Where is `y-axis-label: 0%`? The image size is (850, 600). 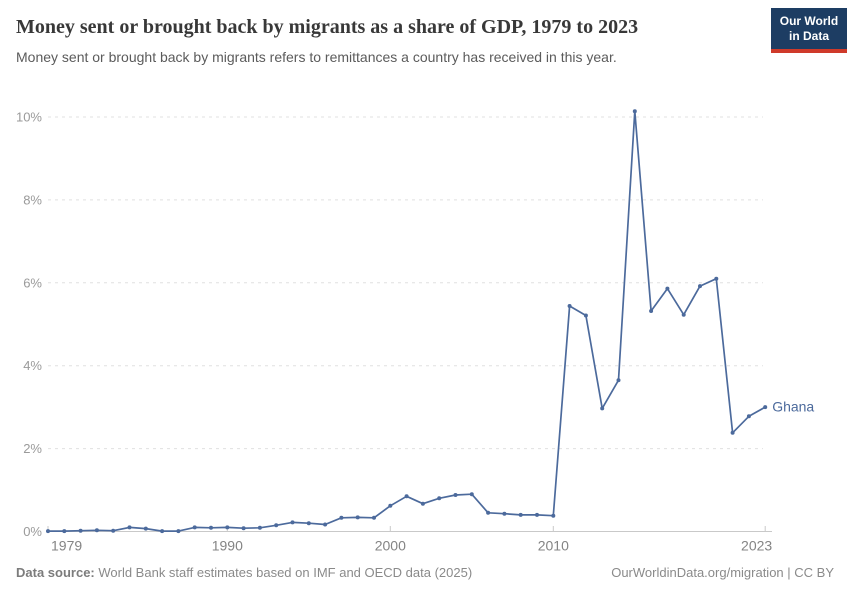 y-axis-label: 0% is located at coordinates (32, 531).